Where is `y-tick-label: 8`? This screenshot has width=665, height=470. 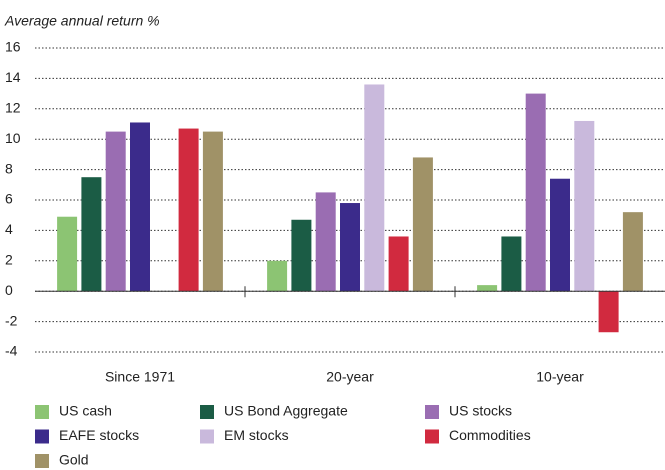
y-tick-label: 8 is located at coordinates (9, 168).